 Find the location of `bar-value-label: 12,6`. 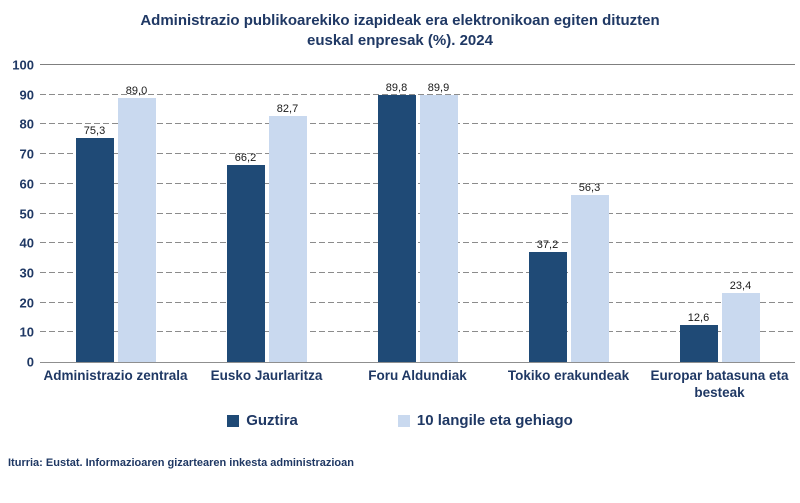

bar-value-label: 12,6 is located at coordinates (698, 317).